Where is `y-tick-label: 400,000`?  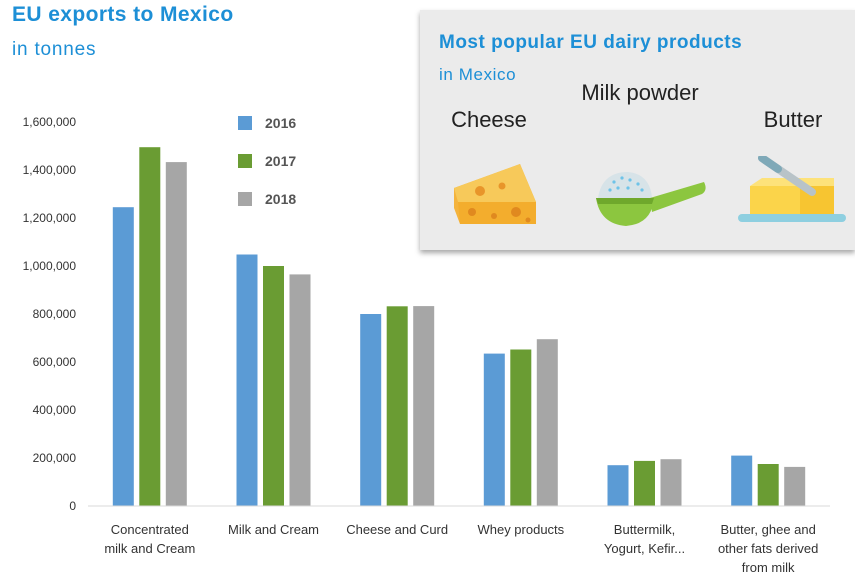 y-tick-label: 400,000 is located at coordinates (55, 410).